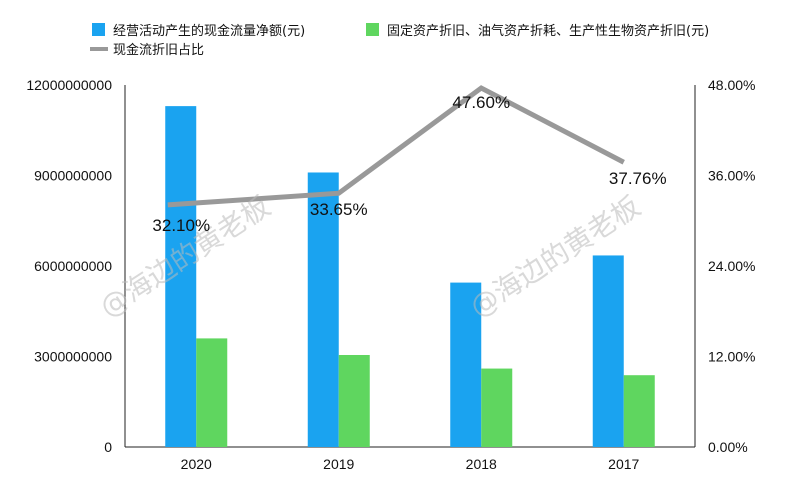 The image size is (800, 490). What do you see at coordinates (731, 176) in the screenshot?
I see `right-tick-label: 36.00%` at bounding box center [731, 176].